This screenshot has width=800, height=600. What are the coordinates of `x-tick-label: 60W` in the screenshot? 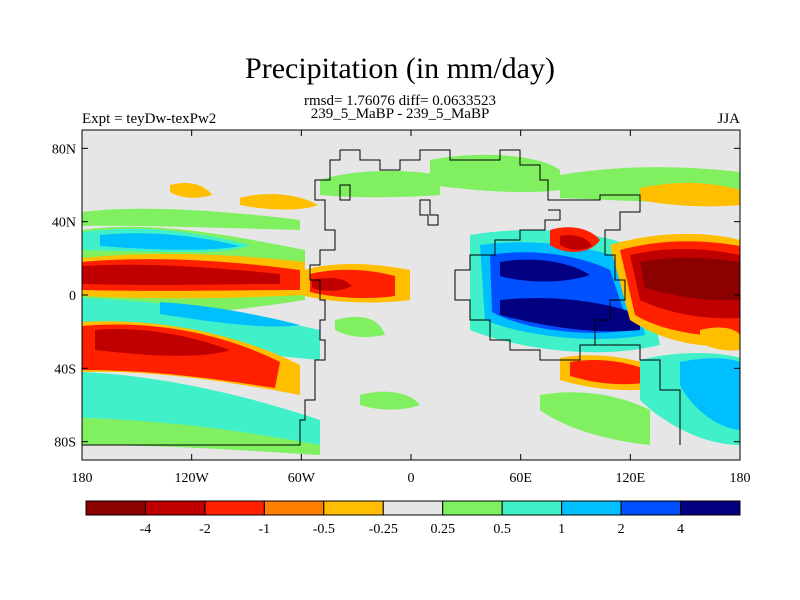 It's located at (302, 478).